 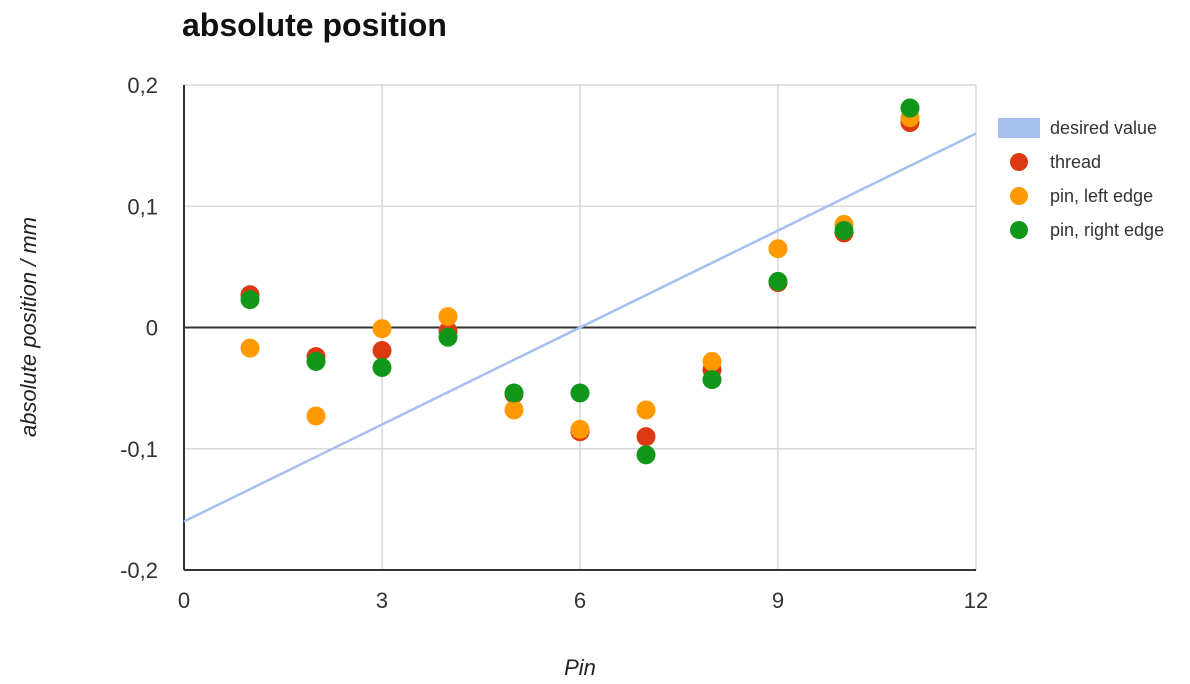 What do you see at coordinates (1107, 230) in the screenshot?
I see `legend-label: pin, right edge` at bounding box center [1107, 230].